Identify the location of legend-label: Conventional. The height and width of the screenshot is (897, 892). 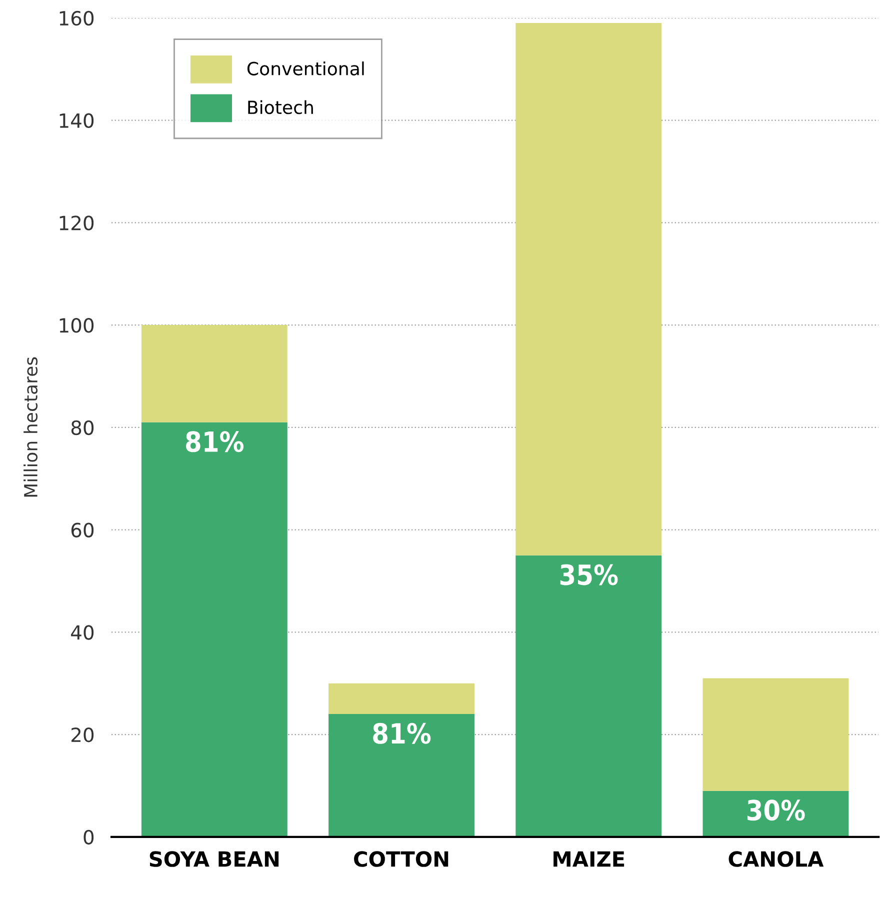
(305, 68).